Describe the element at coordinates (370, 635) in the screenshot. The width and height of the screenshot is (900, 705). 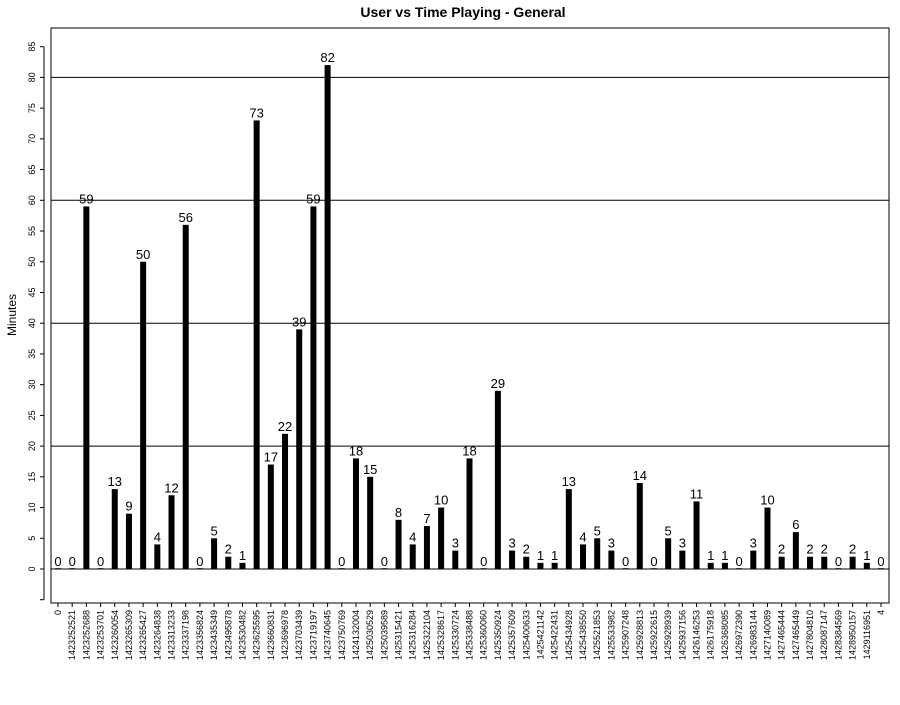
I see `x-tick-label: 1425030529` at that location.